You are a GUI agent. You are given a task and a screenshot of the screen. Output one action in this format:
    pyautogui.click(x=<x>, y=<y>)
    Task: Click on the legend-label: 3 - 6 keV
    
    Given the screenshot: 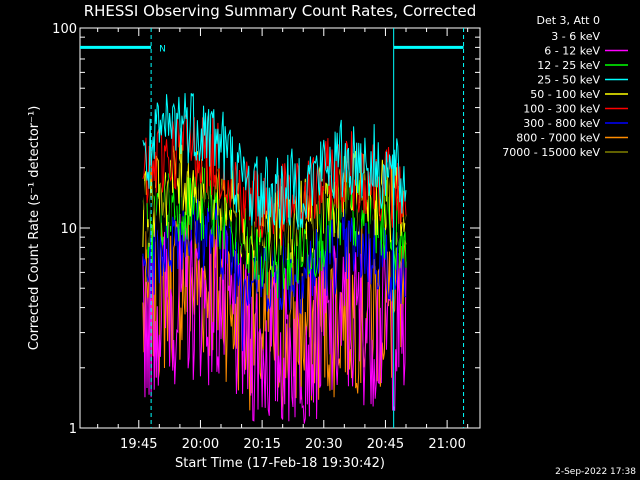 What is the action you would take?
    pyautogui.click(x=575, y=36)
    